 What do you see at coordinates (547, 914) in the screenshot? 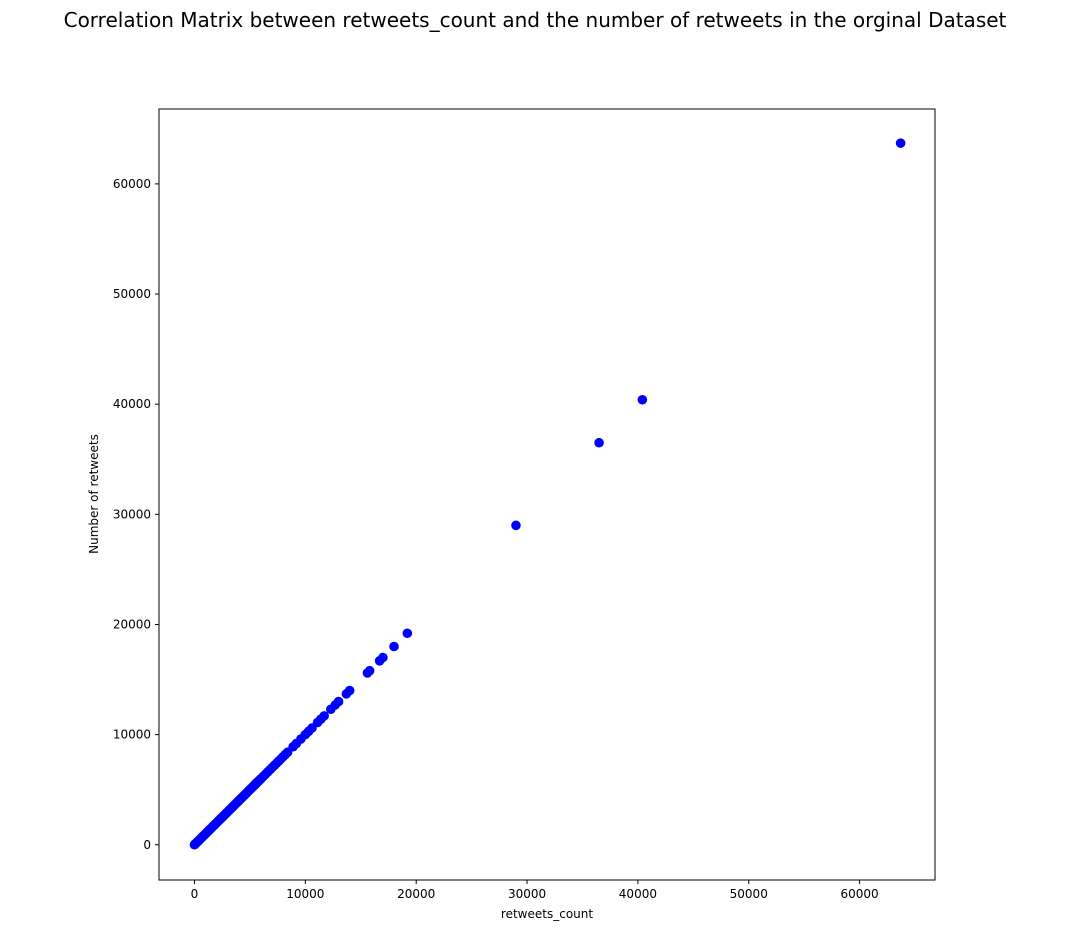
I see `x-axis-label: retweets_count` at bounding box center [547, 914].